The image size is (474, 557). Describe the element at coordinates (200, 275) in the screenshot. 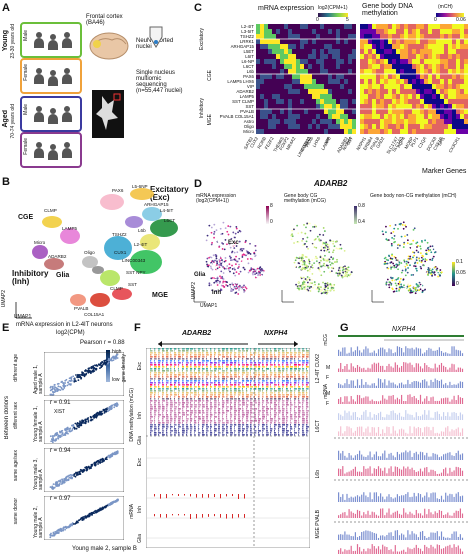

I see `glia-label: Glia` at that location.